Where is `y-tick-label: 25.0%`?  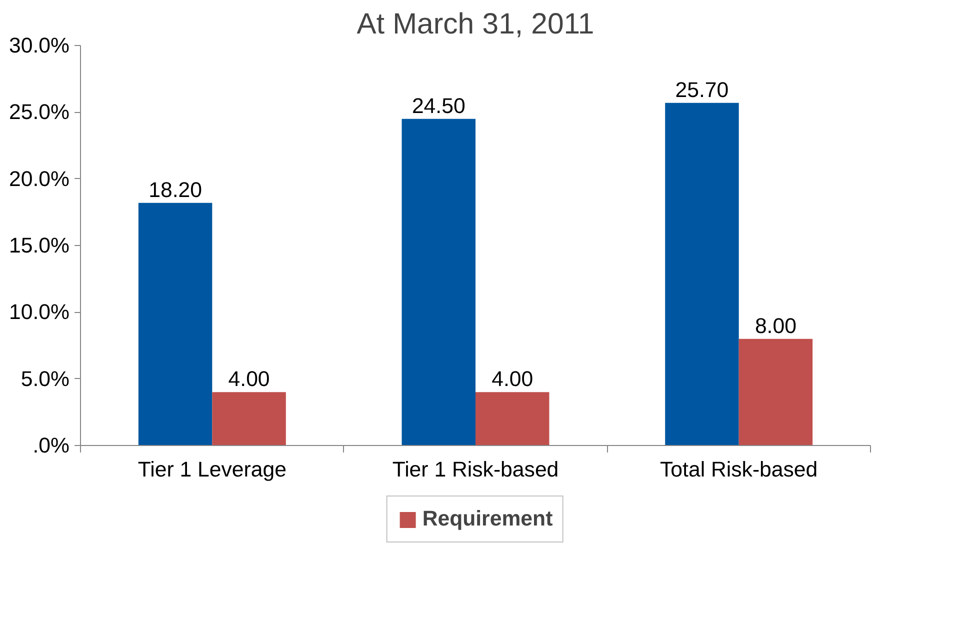
y-tick-label: 25.0% is located at coordinates (39, 112).